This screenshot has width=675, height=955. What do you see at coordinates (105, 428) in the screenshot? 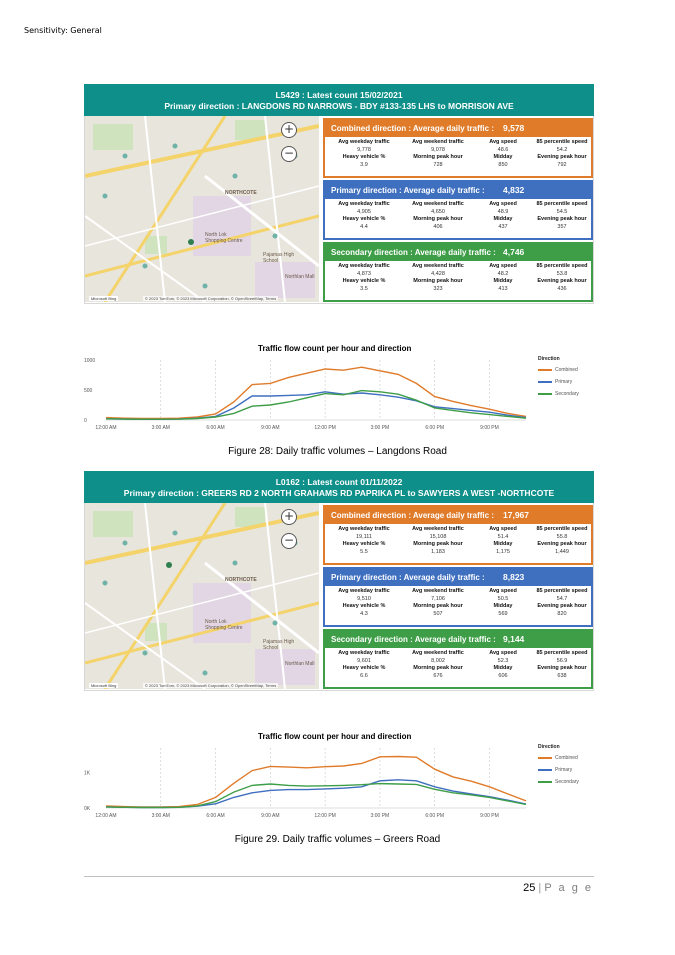
I see `x-tick-label: 12:00 AM` at bounding box center [105, 428].